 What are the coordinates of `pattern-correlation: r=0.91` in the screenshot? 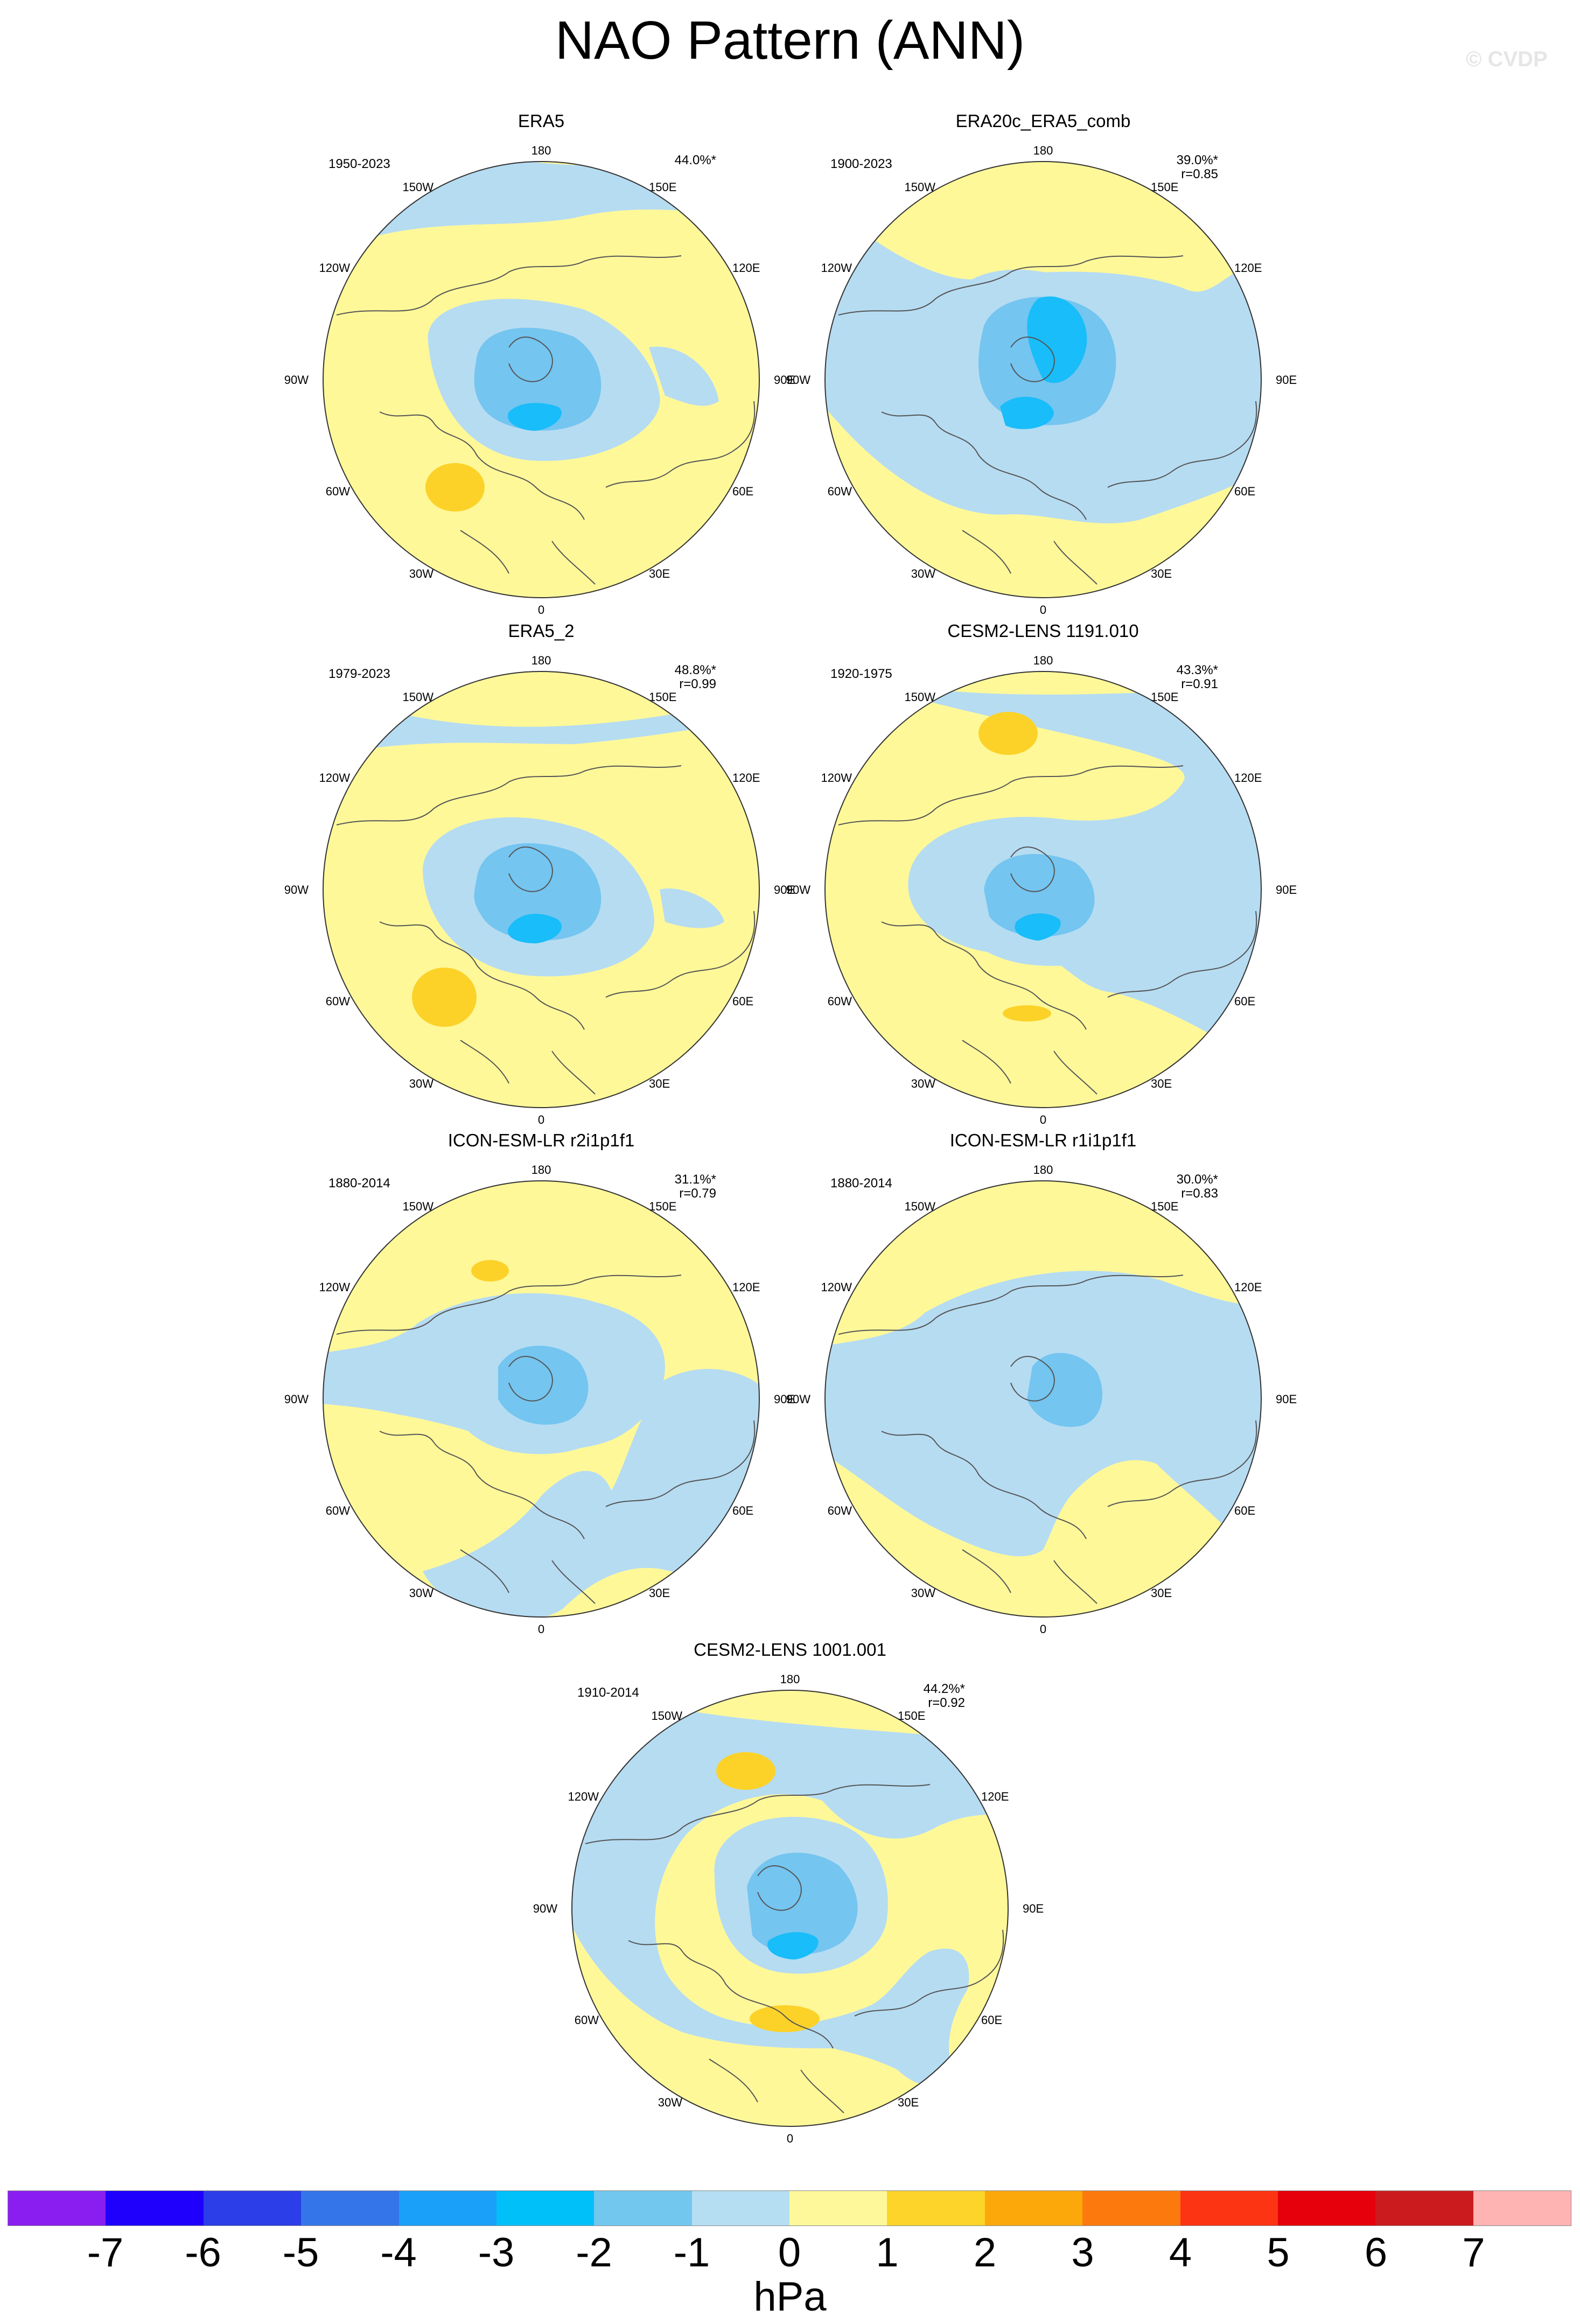 It's located at (1199, 684).